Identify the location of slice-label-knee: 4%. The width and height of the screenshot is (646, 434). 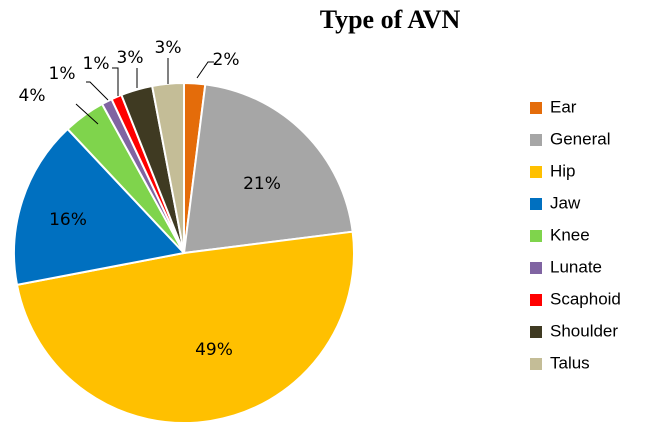
(32, 96).